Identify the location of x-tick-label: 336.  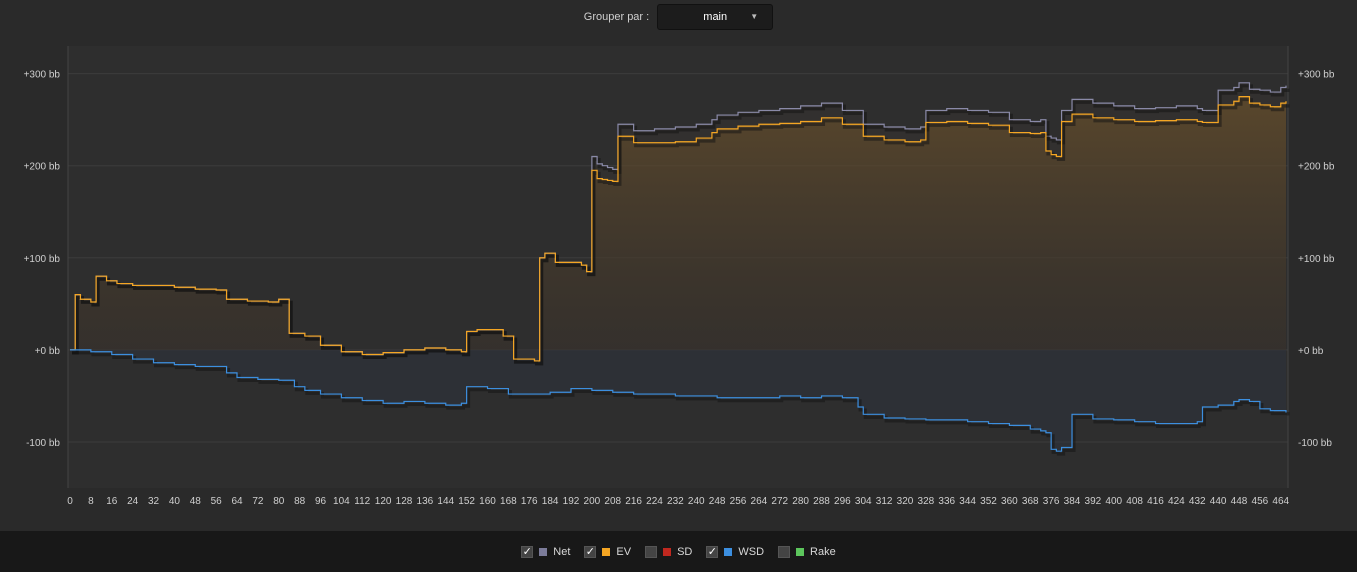
(946, 501).